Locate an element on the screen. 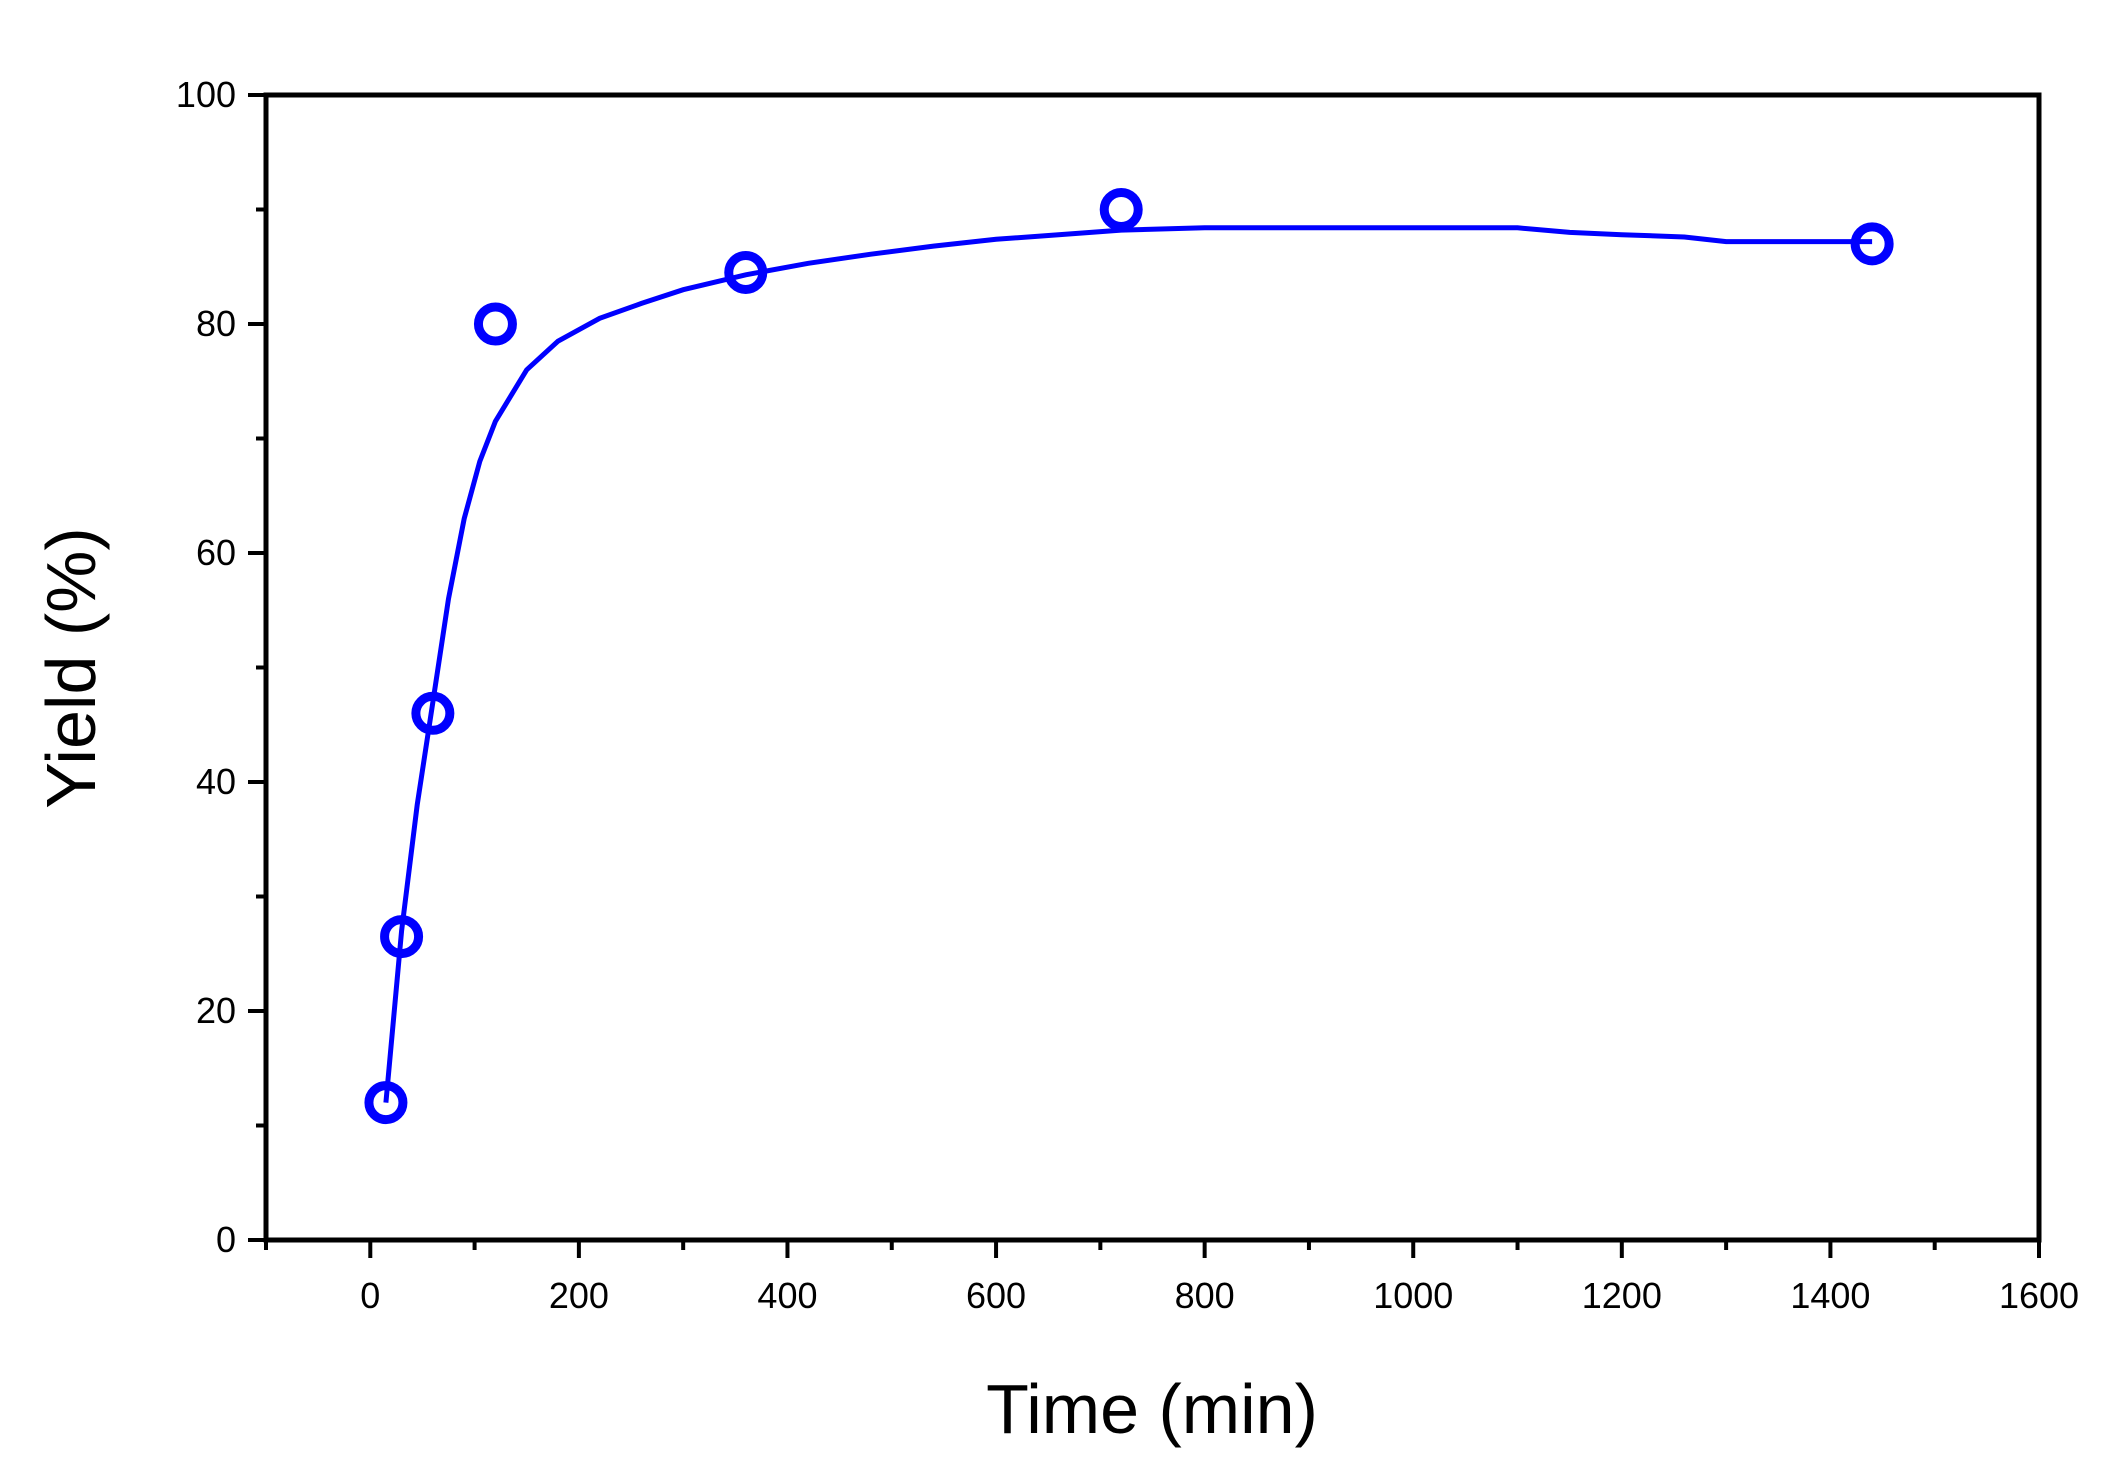 The image size is (2120, 1466). x-axis-title: Time (min) is located at coordinates (1152, 1409).